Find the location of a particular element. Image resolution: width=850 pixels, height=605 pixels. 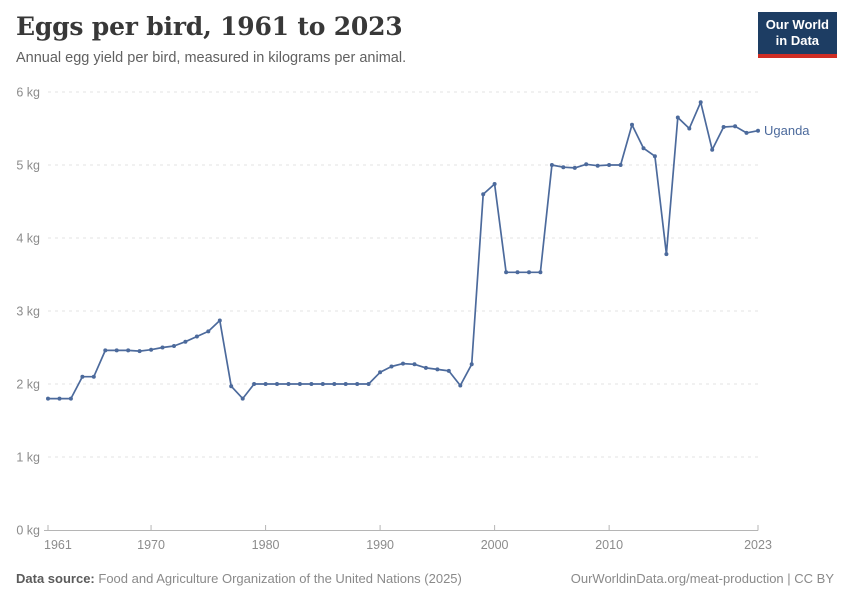

data-source-label: Data source: is located at coordinates (55, 578).